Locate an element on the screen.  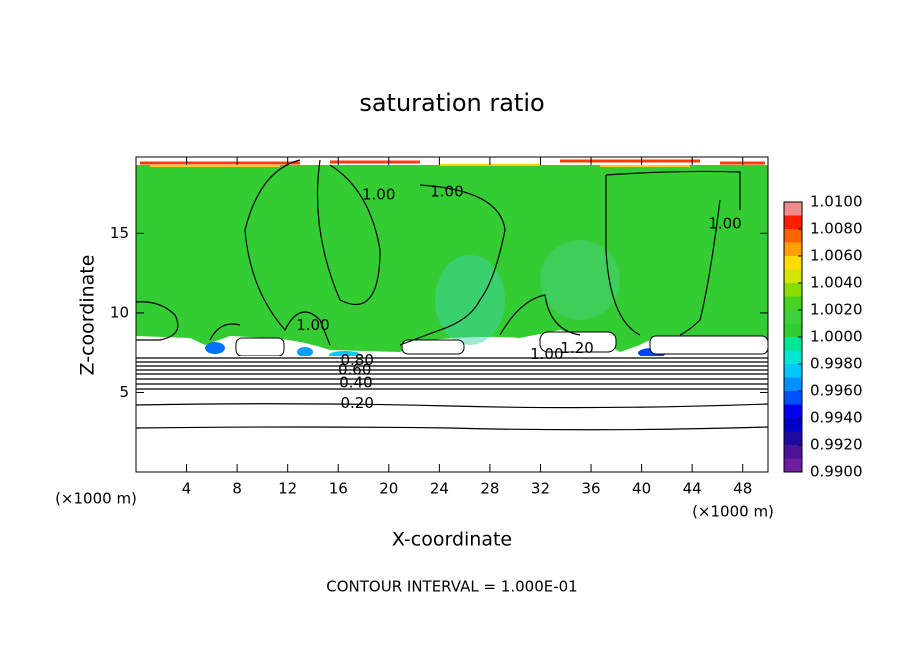
x-tick-label: 36 is located at coordinates (590, 489).